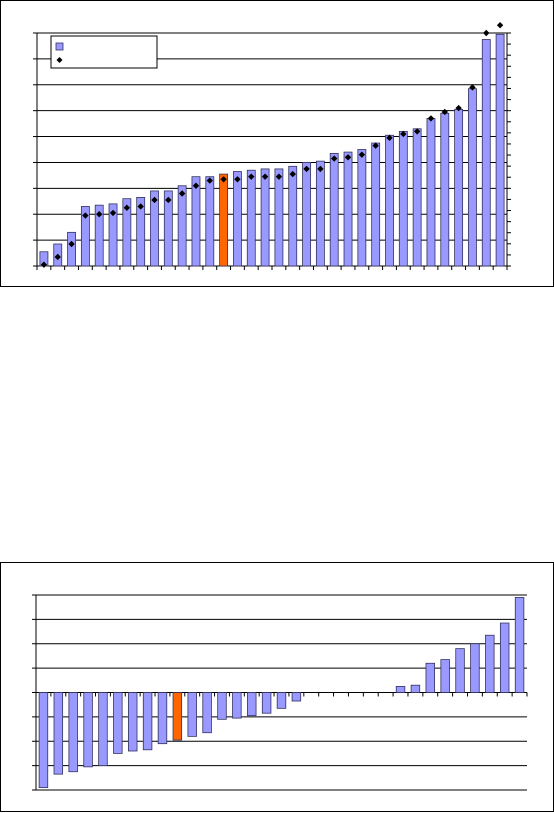  Describe the element at coordinates (59, 60) in the screenshot. I see `legend-marker-swatch` at that location.